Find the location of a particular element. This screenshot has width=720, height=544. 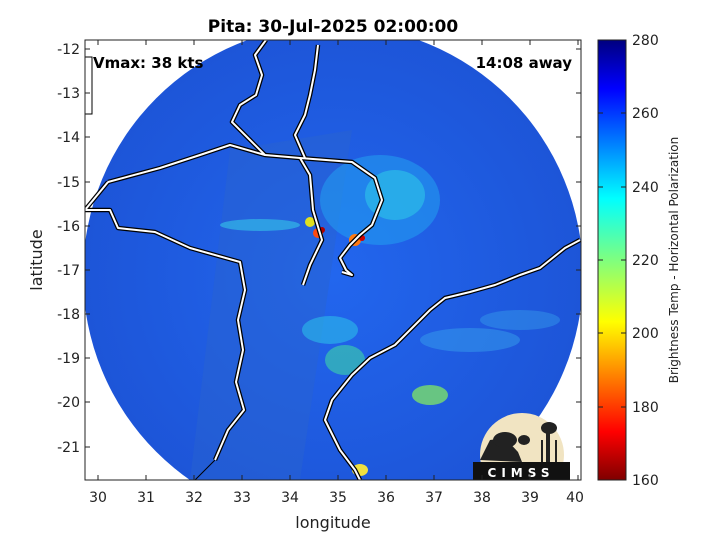

colorbar-tick-label: 160 is located at coordinates (645, 481).